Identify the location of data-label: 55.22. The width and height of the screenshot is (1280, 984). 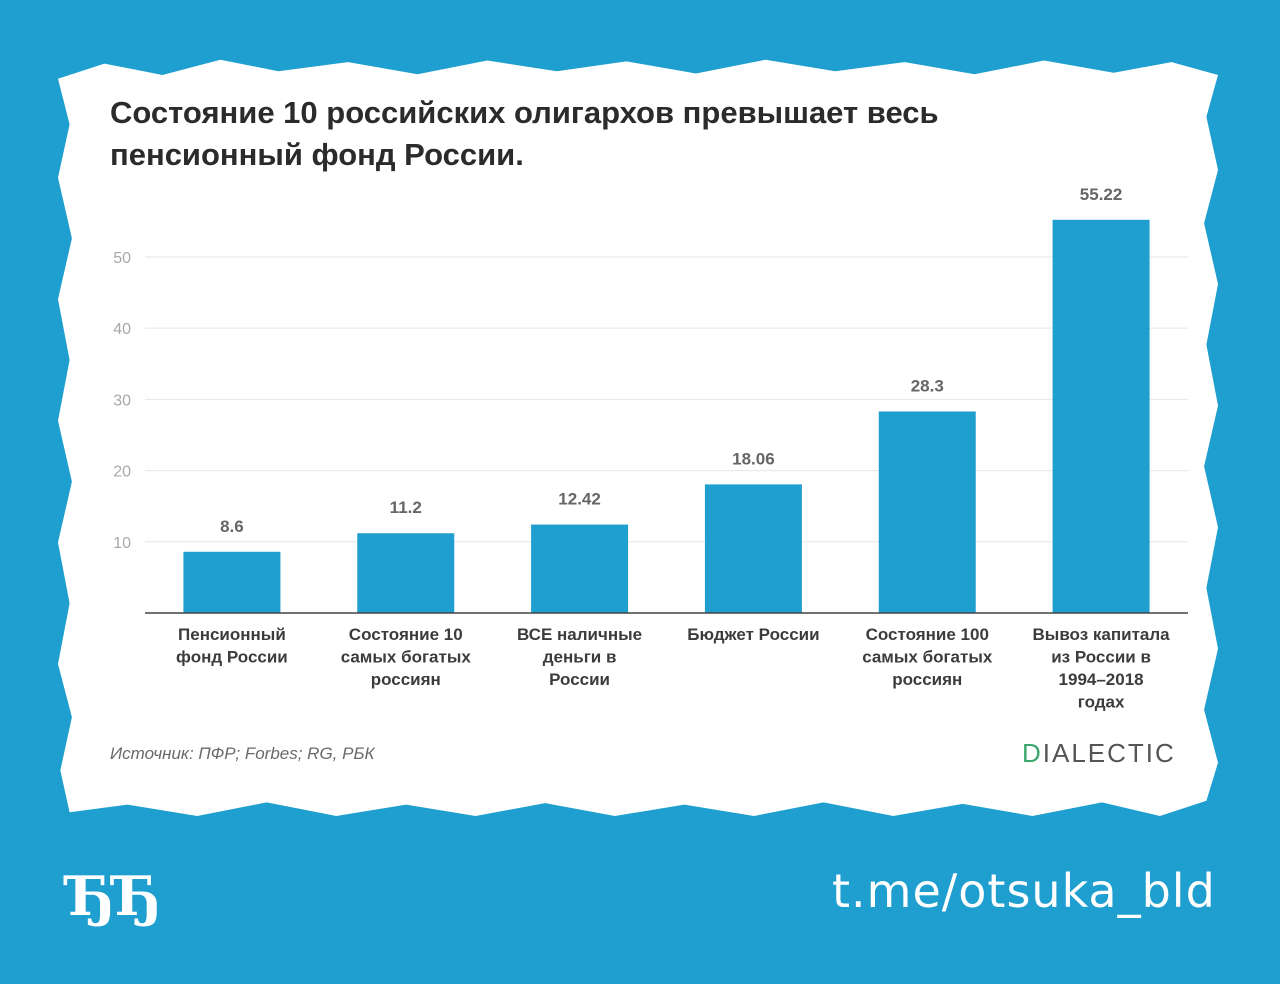
(1101, 194).